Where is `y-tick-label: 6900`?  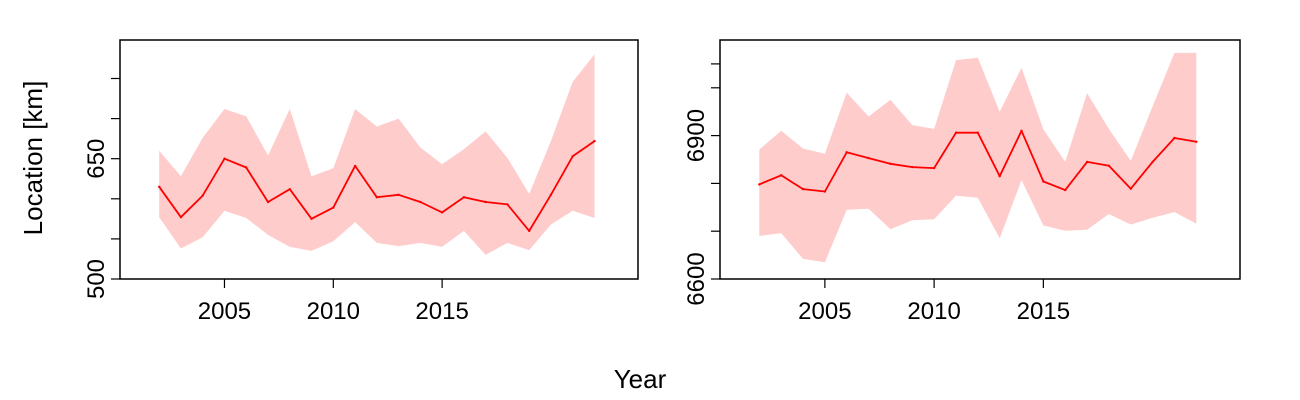 y-tick-label: 6900 is located at coordinates (696, 135).